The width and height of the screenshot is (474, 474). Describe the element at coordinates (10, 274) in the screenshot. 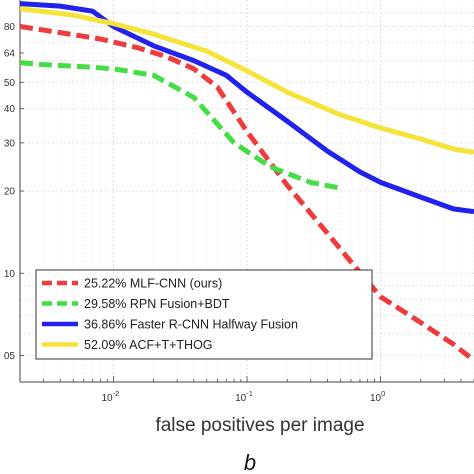

I see `y-tick-label: 10` at that location.